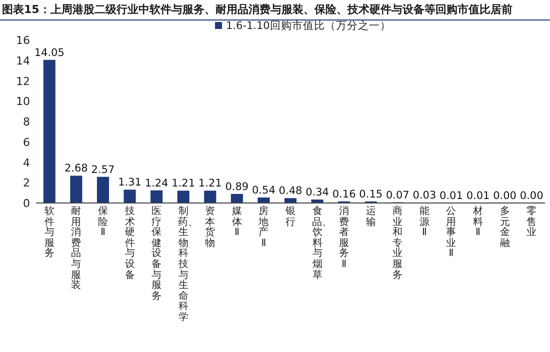 The width and height of the screenshot is (550, 352). What do you see at coordinates (344, 194) in the screenshot?
I see `text: 0.16` at bounding box center [344, 194].